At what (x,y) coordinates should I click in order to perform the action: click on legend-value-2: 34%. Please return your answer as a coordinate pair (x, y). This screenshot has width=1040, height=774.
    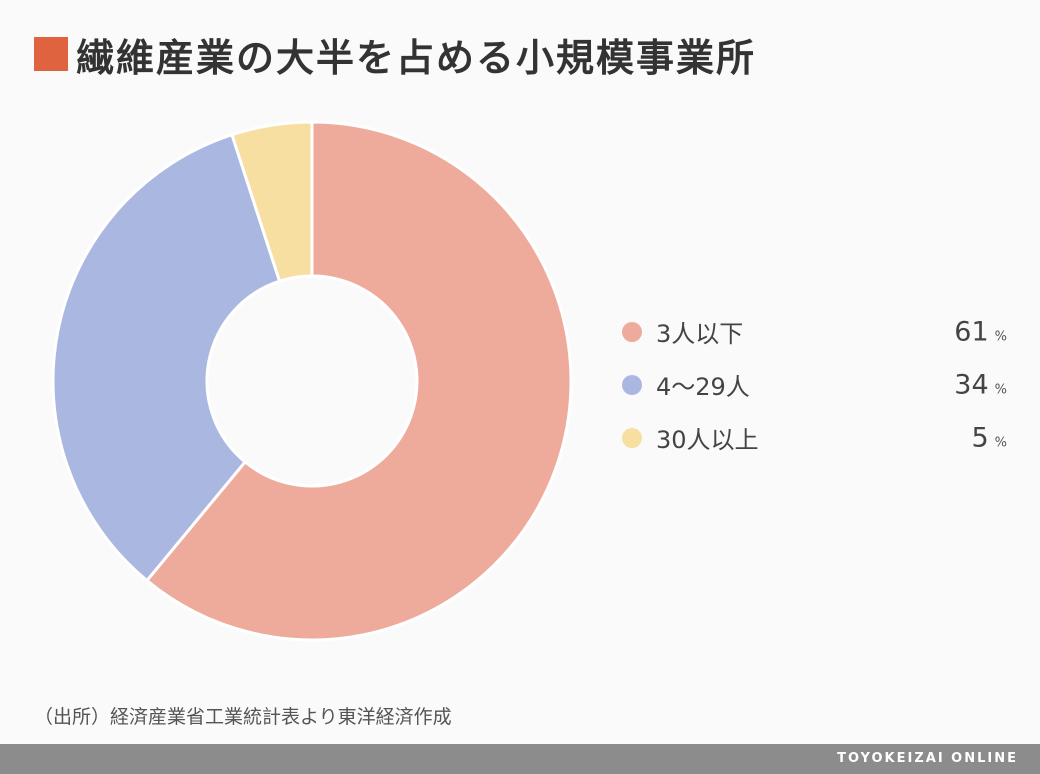
    Looking at the image, I should click on (980, 384).